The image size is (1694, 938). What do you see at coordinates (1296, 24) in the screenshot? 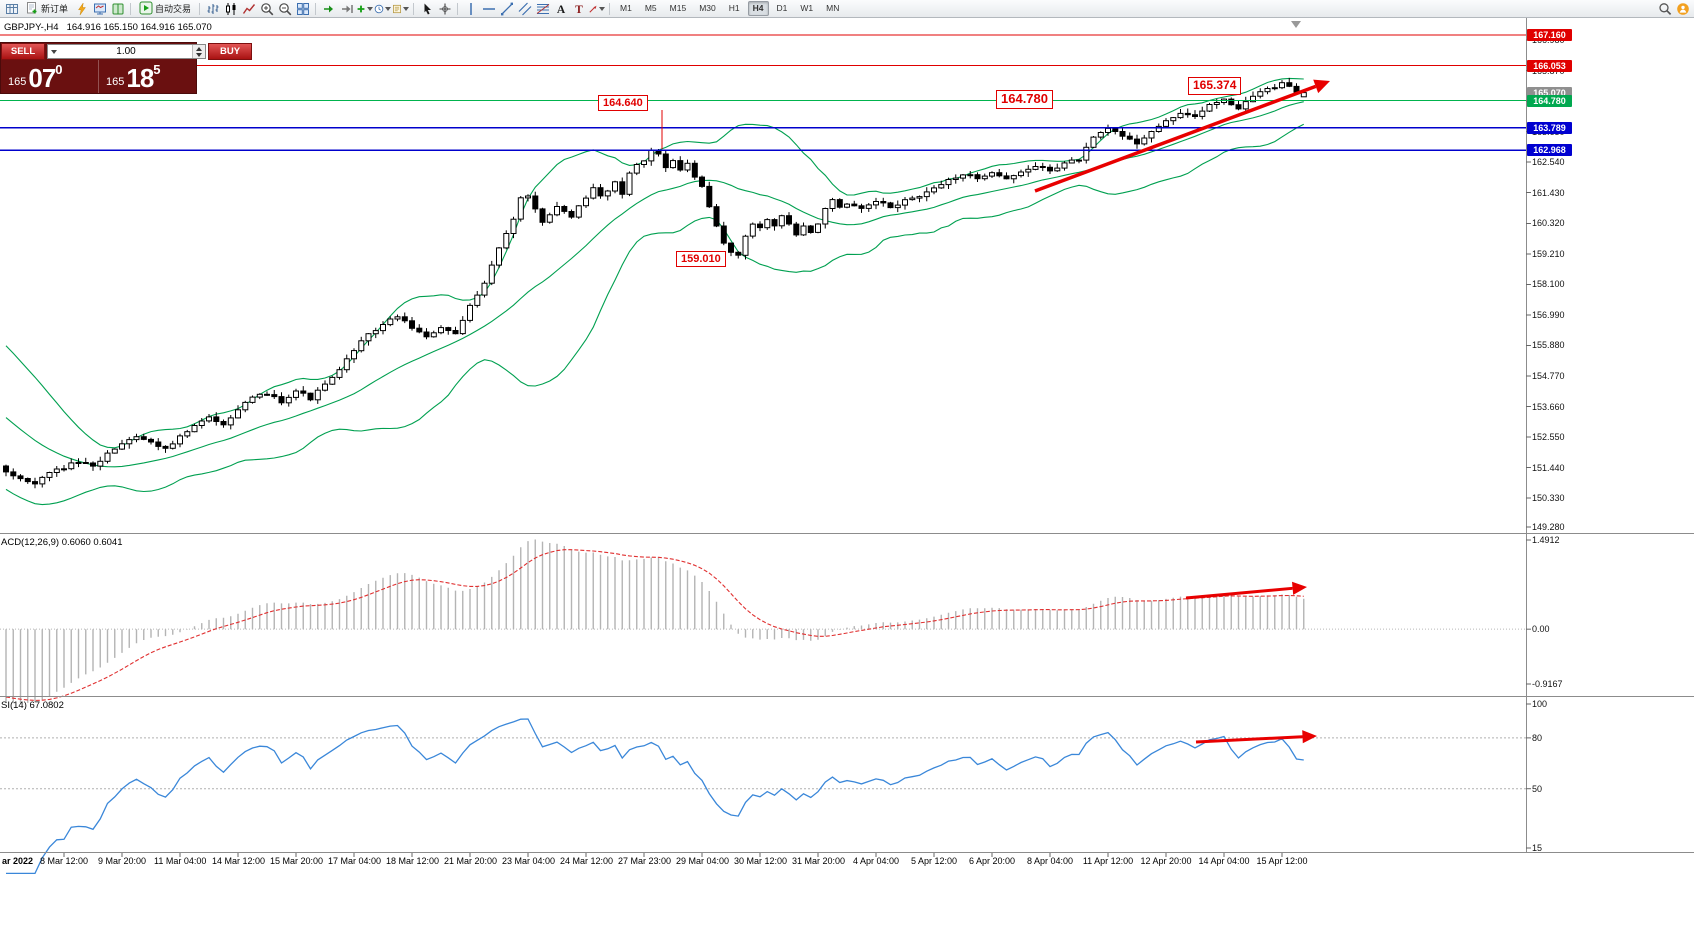
I see `chart-shift-marker` at bounding box center [1296, 24].